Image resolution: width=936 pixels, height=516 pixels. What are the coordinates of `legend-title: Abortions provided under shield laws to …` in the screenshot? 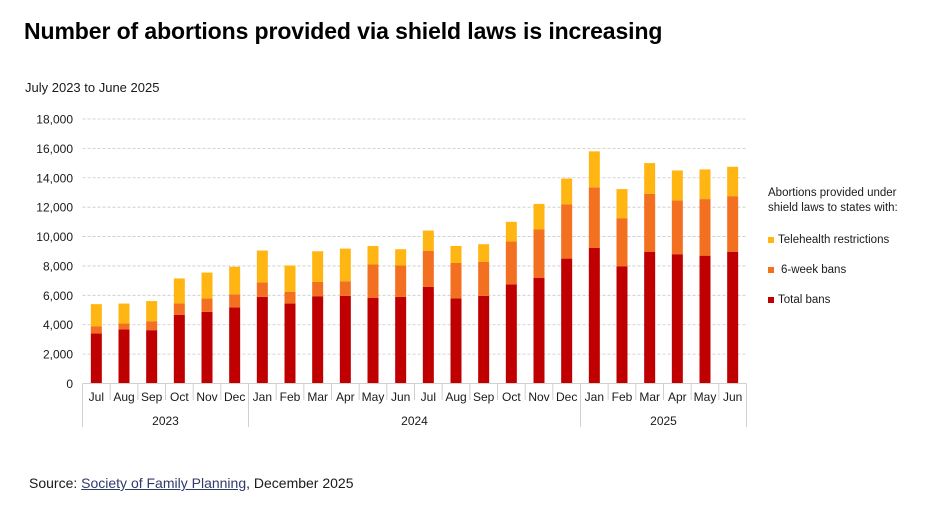 It's located at (848, 201).